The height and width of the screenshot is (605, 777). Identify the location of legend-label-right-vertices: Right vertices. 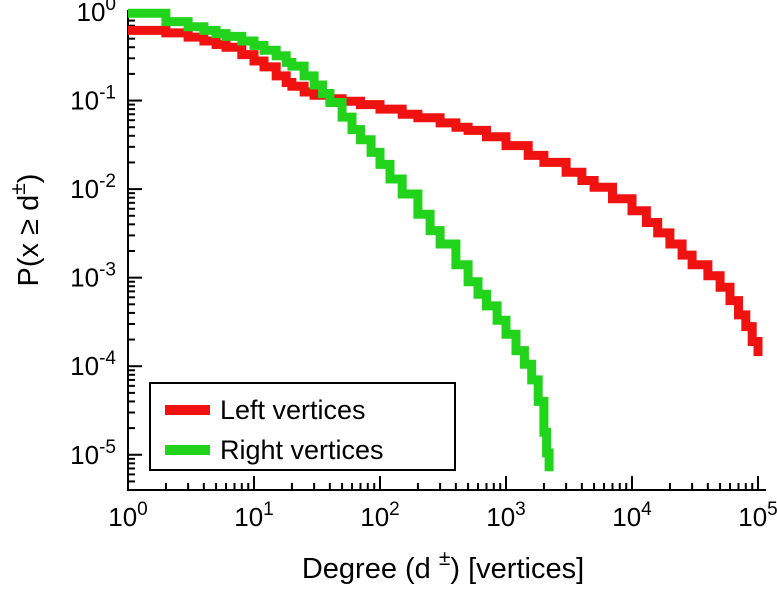
(302, 450).